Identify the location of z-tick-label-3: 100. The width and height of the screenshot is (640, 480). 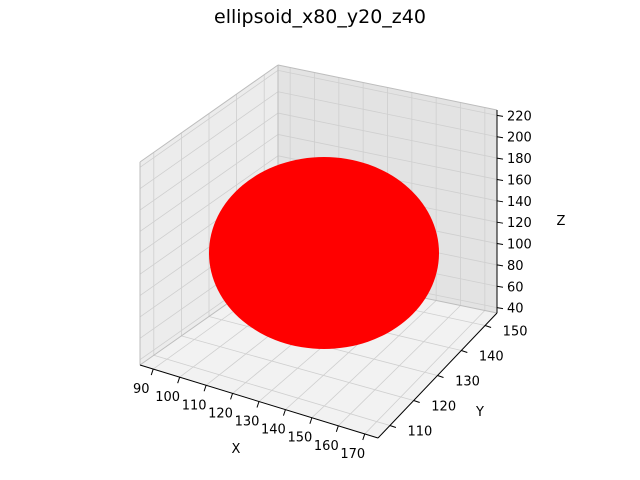
(519, 245).